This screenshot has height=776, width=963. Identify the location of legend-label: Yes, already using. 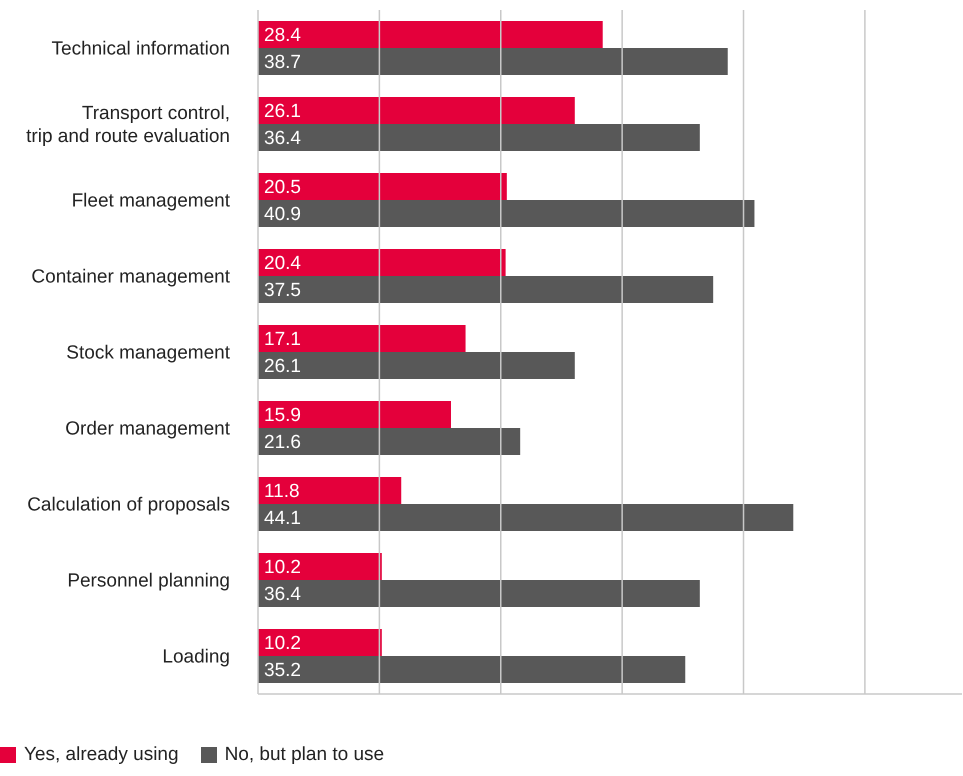
(101, 755).